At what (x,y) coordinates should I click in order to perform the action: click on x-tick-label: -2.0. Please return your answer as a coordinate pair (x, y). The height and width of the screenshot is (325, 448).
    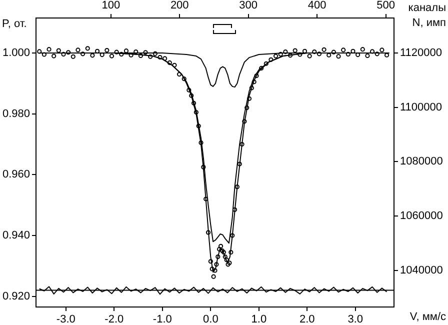
    Looking at the image, I should click on (114, 319).